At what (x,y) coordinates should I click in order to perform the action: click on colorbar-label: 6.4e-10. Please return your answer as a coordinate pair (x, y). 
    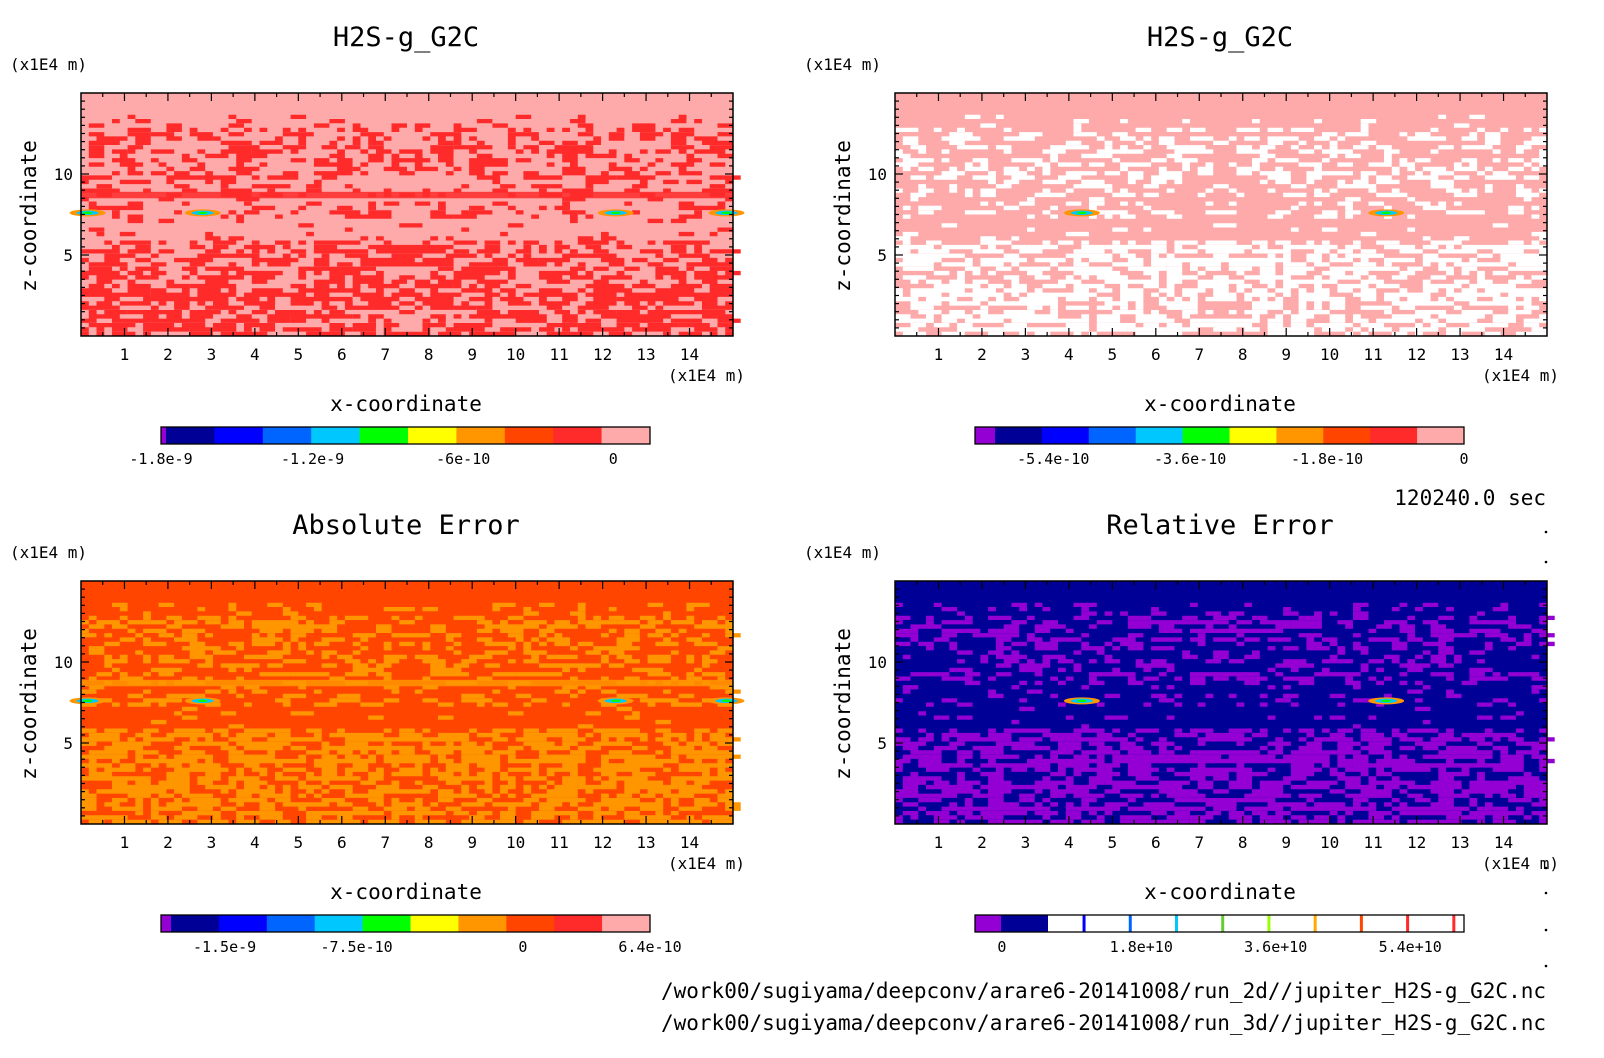
    Looking at the image, I should click on (649, 947).